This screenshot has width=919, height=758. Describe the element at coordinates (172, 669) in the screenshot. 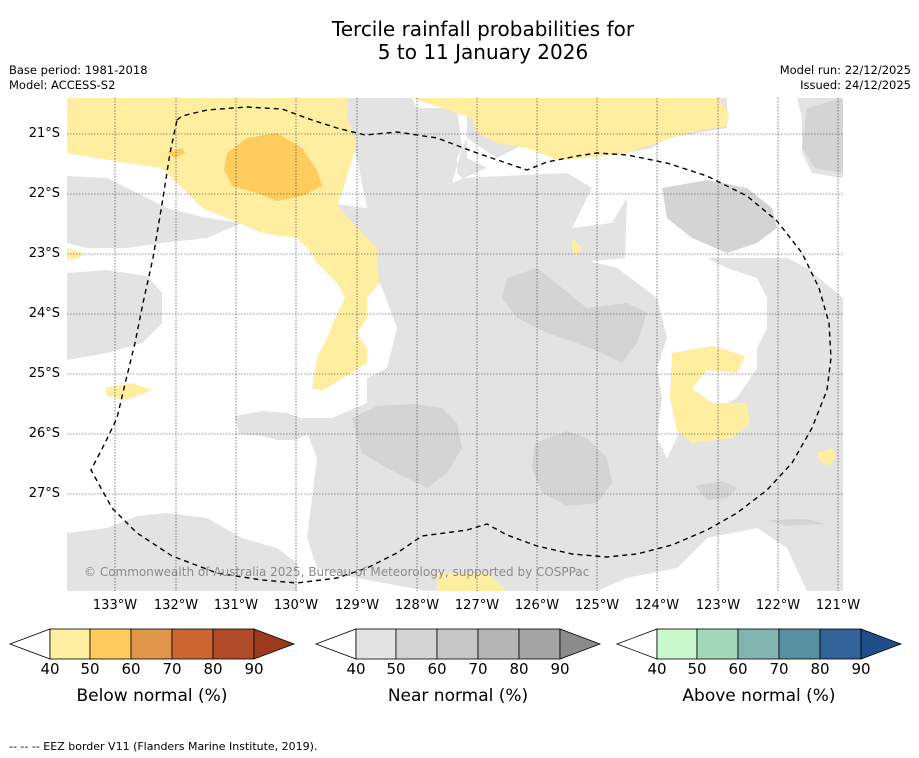

I see `colorbar-below-tick-70: 70` at that location.